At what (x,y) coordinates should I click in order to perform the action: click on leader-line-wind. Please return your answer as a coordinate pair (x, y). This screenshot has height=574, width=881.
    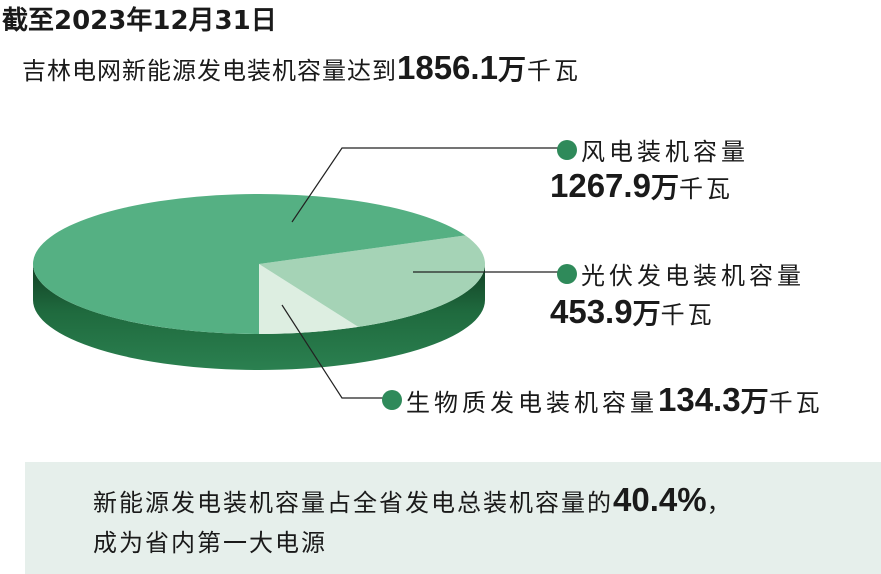
    Looking at the image, I should click on (425, 185).